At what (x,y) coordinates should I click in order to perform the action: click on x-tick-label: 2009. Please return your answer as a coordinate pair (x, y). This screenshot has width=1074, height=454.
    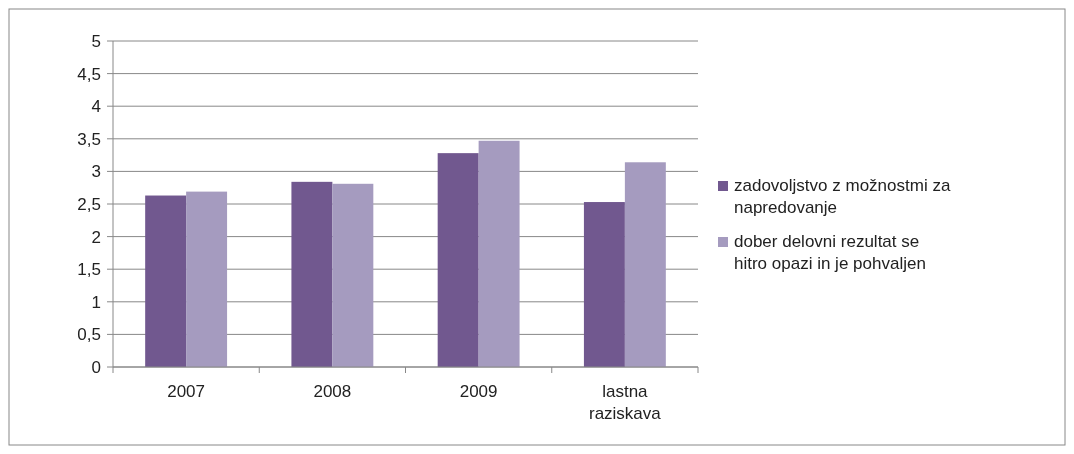
    Looking at the image, I should click on (478, 391).